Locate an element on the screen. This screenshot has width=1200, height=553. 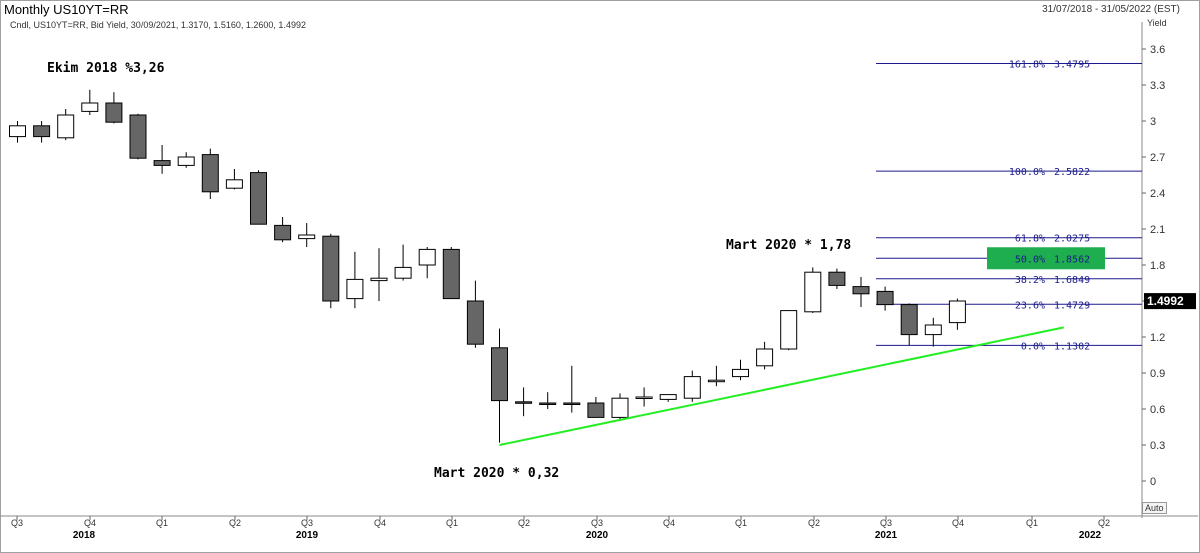
y-tick-label: 0 is located at coordinates (1153, 482).